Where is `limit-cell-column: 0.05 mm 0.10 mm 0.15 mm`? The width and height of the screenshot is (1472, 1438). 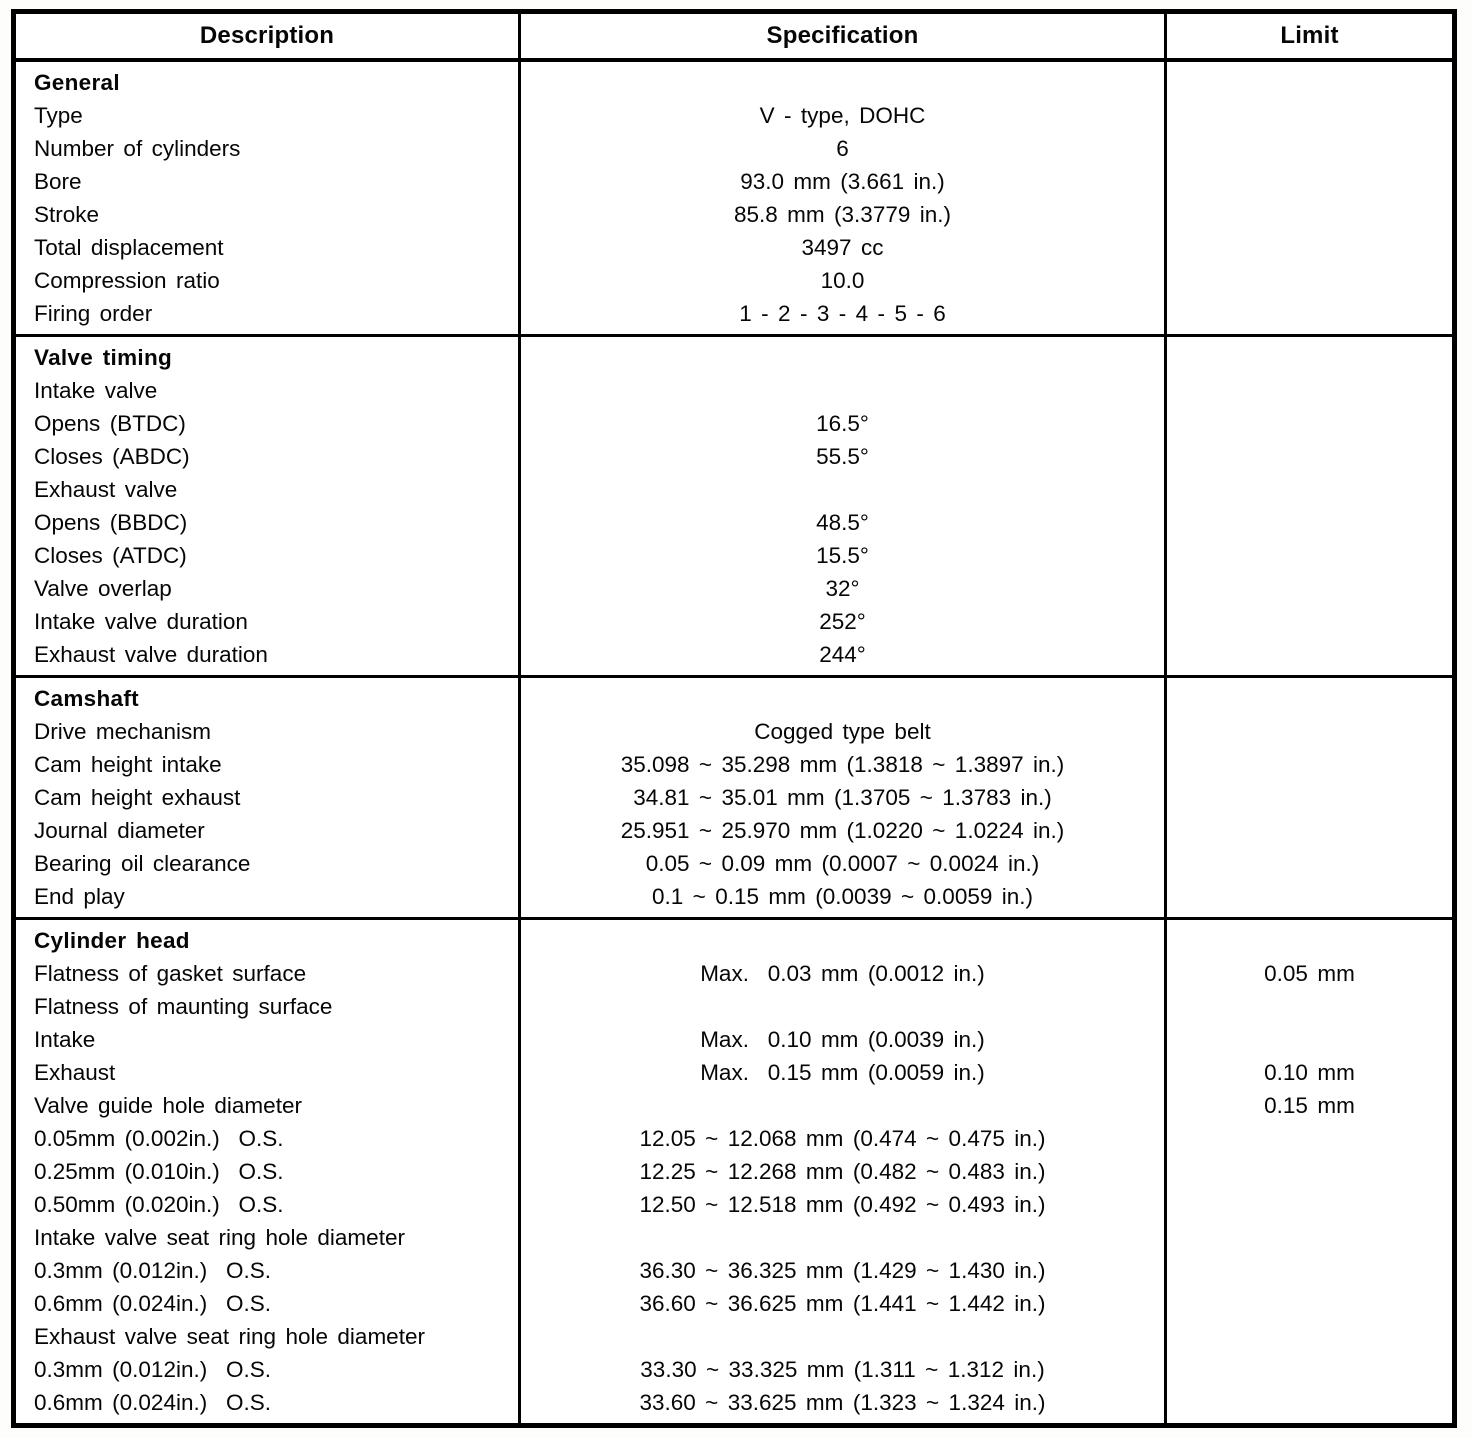
limit-cell-column: 0.05 mm 0.10 mm 0.15 mm is located at coordinates (1309, 1171).